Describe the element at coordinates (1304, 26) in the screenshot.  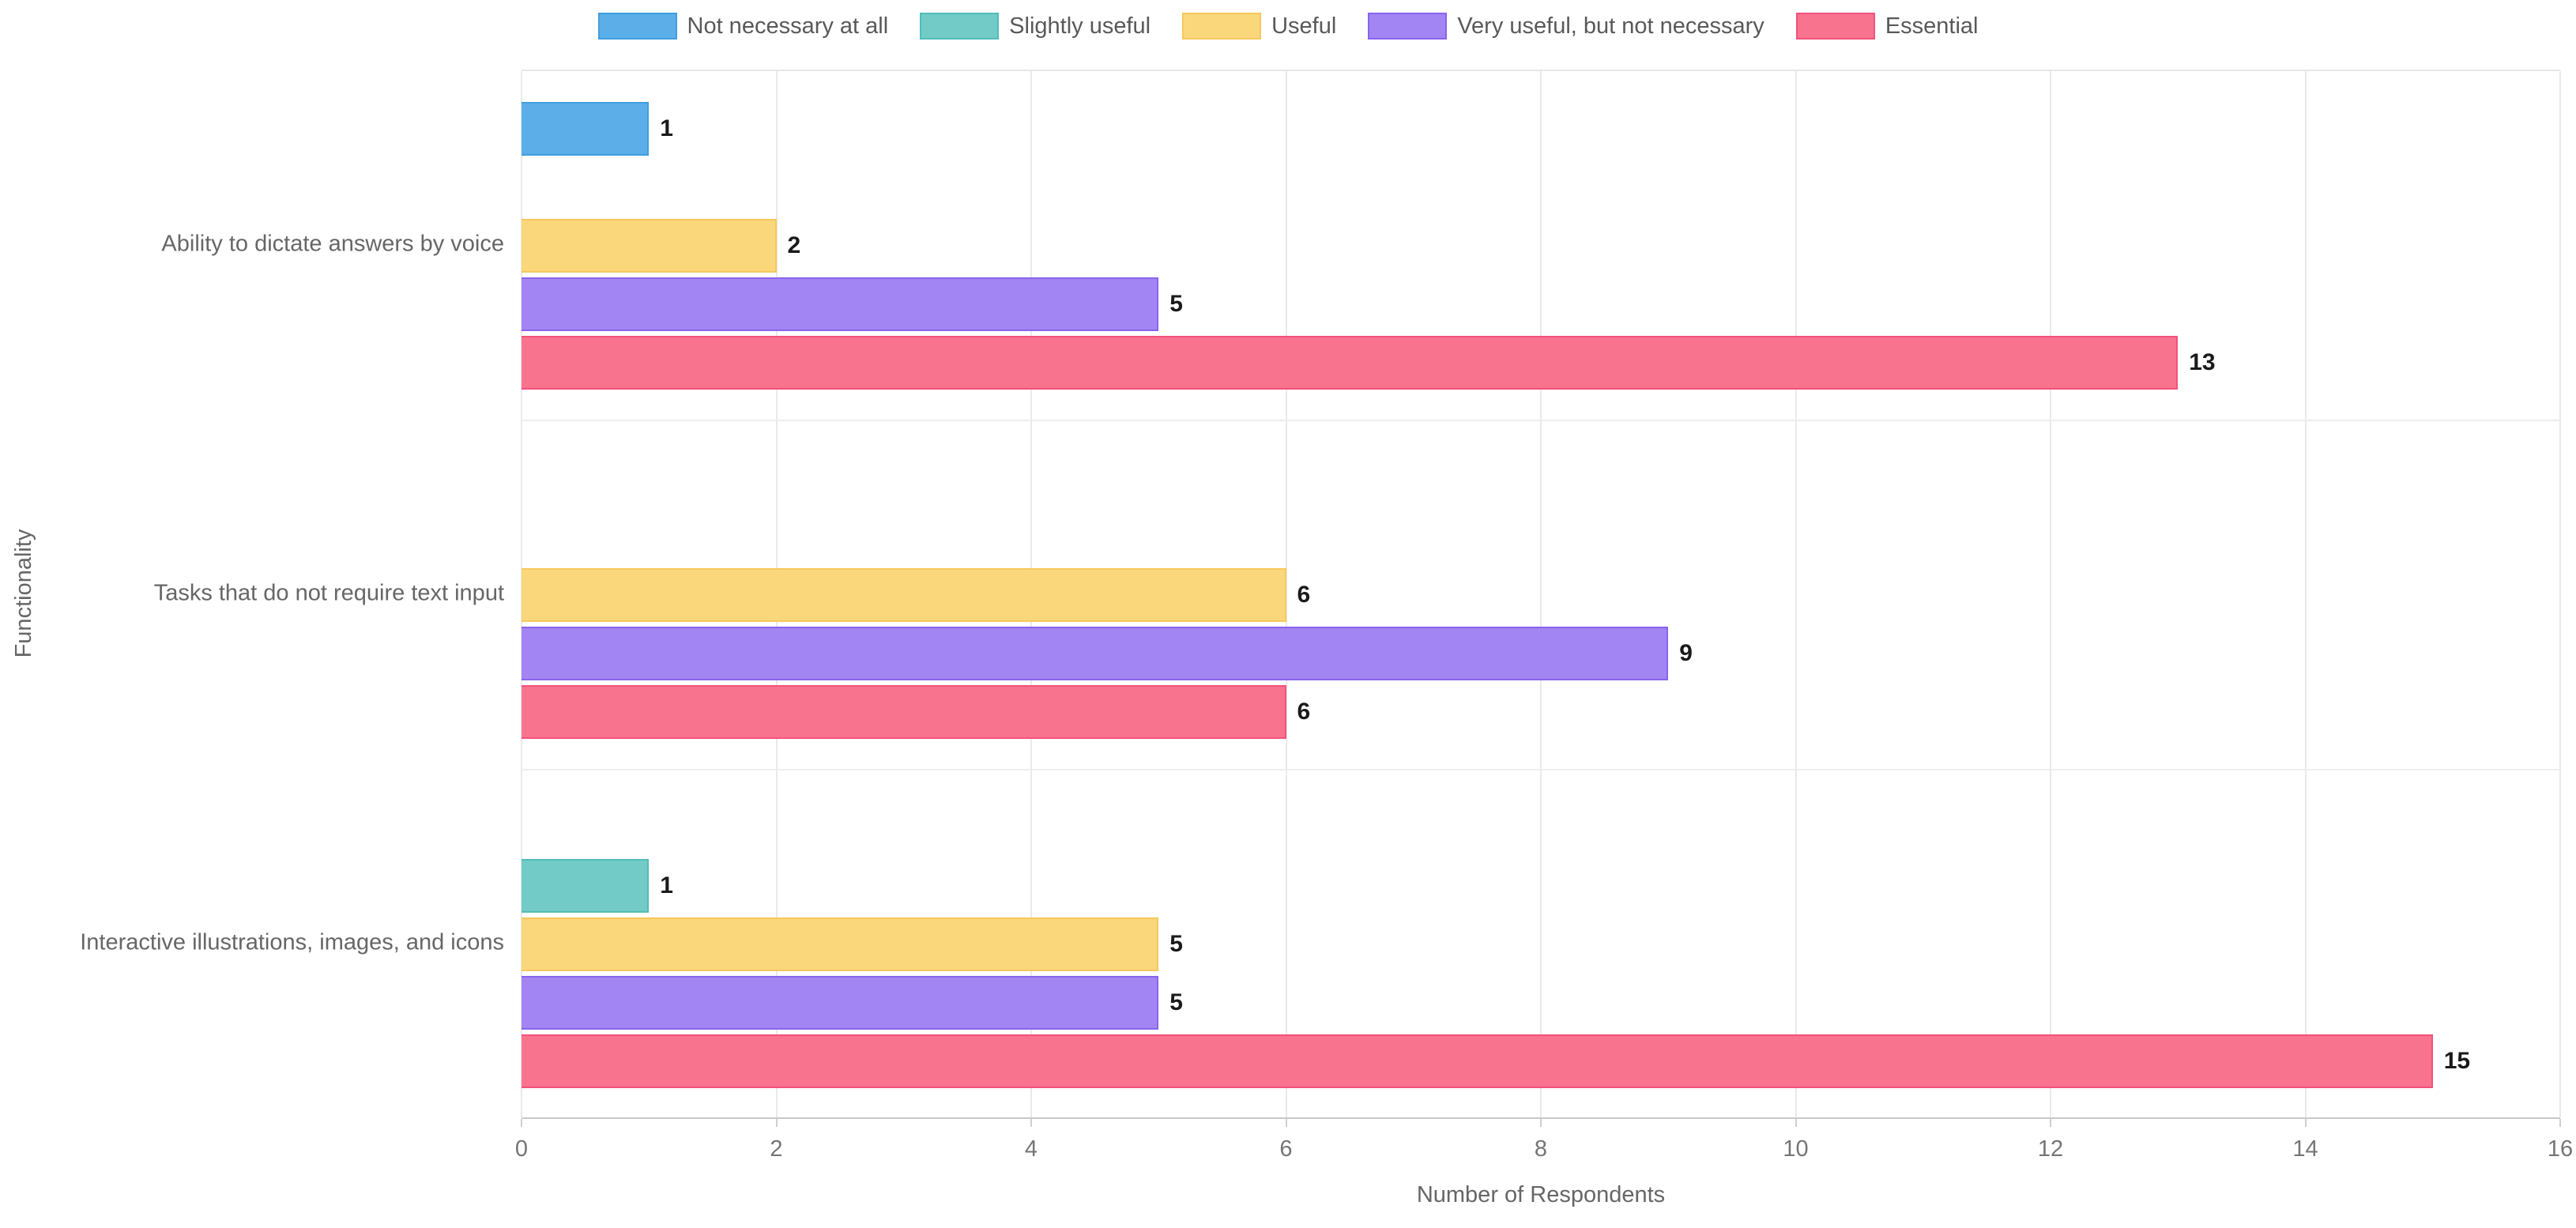
I see `legend-label: Useful` at that location.